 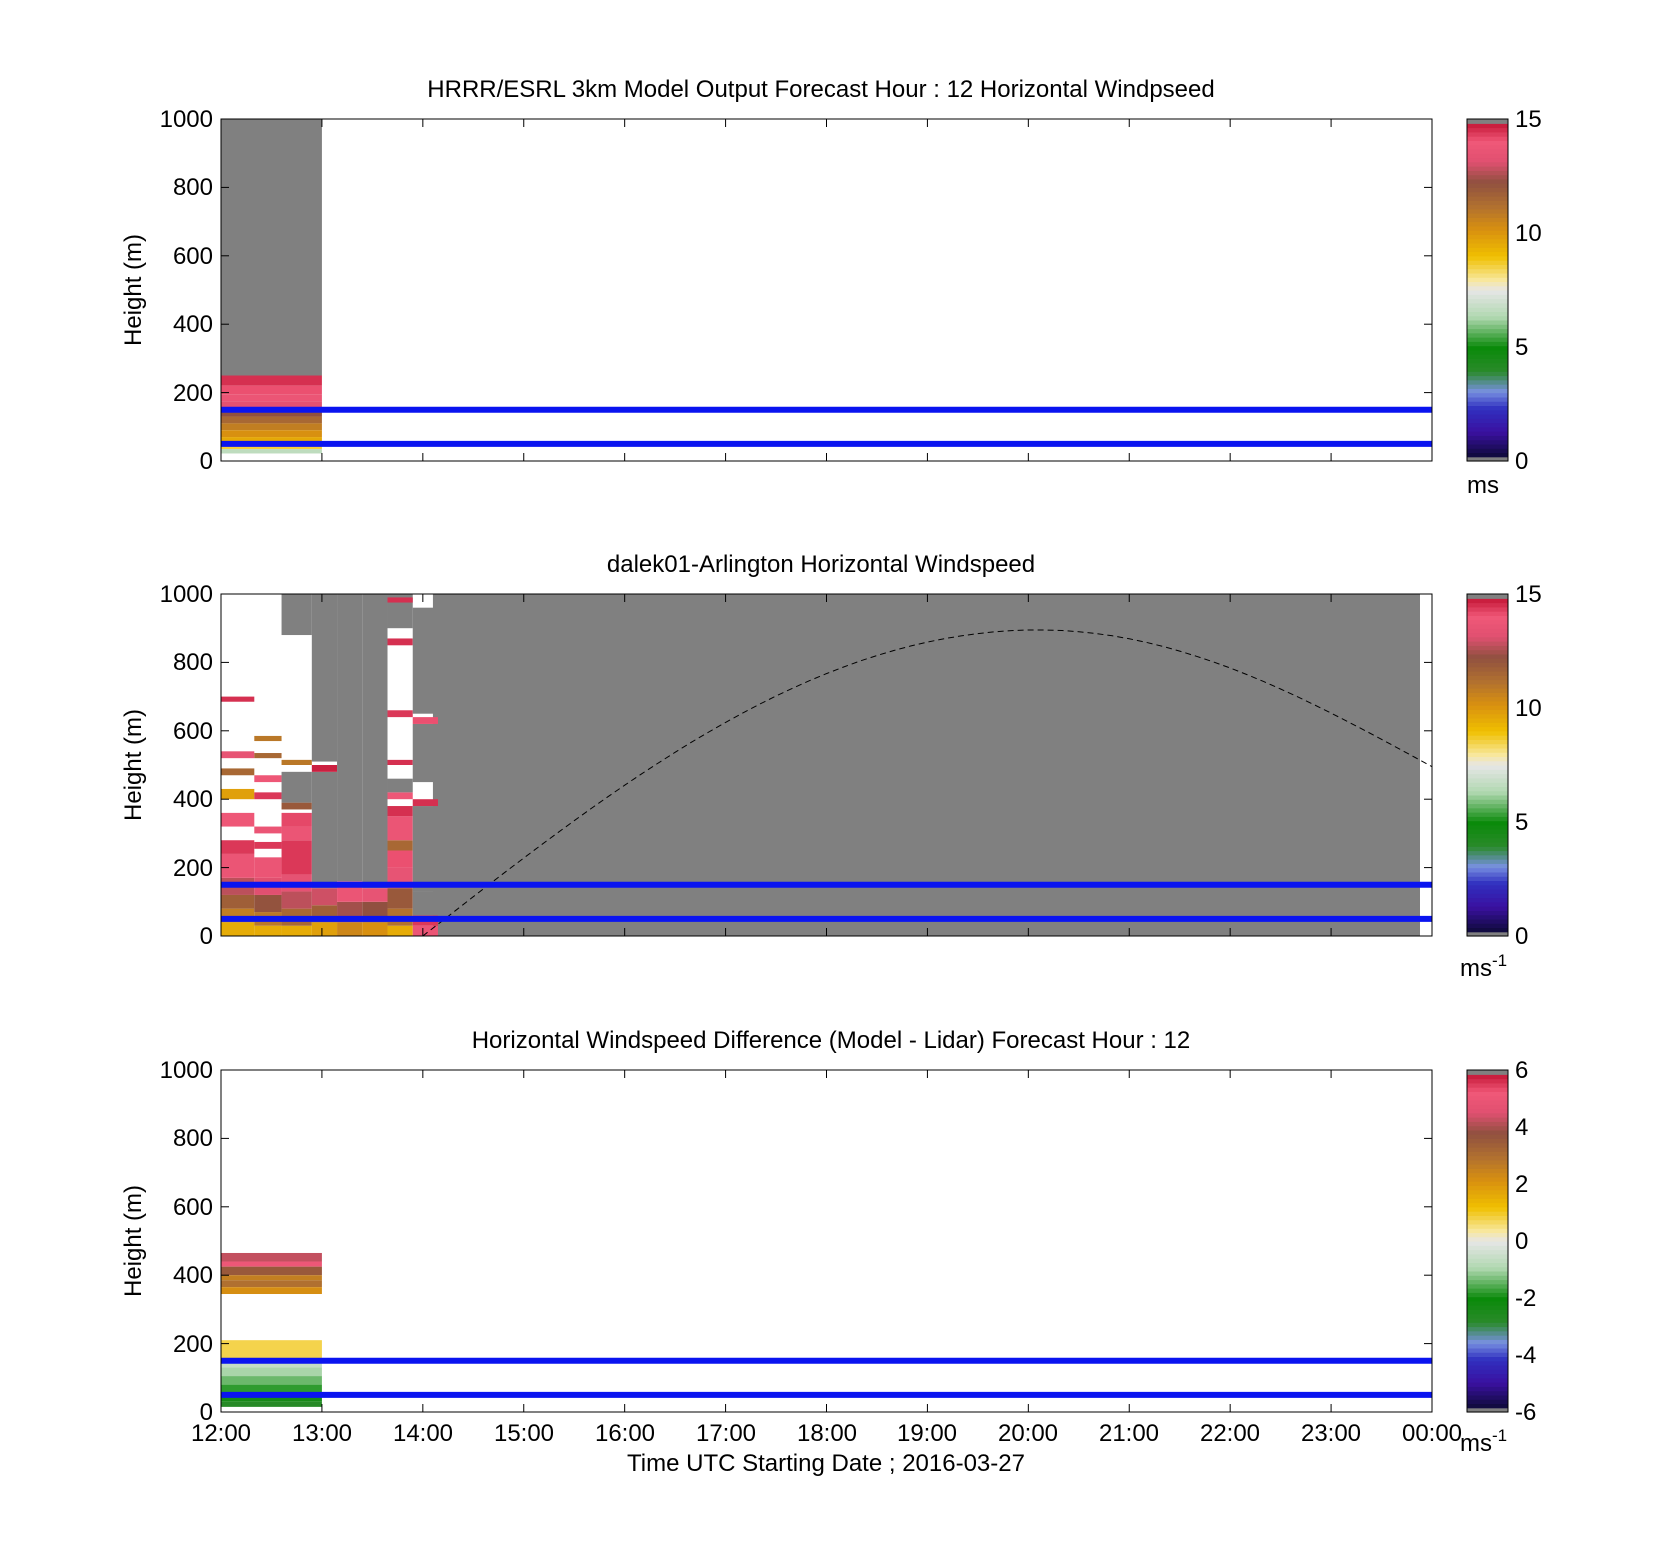 What do you see at coordinates (821, 564) in the screenshot?
I see `panel-title: dalek01-Arlington Horizontal Windspeed` at bounding box center [821, 564].